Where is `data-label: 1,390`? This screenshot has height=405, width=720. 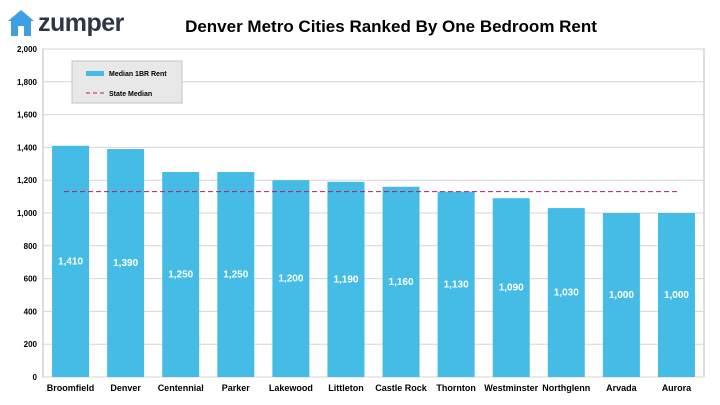 data-label: 1,390 is located at coordinates (125, 263).